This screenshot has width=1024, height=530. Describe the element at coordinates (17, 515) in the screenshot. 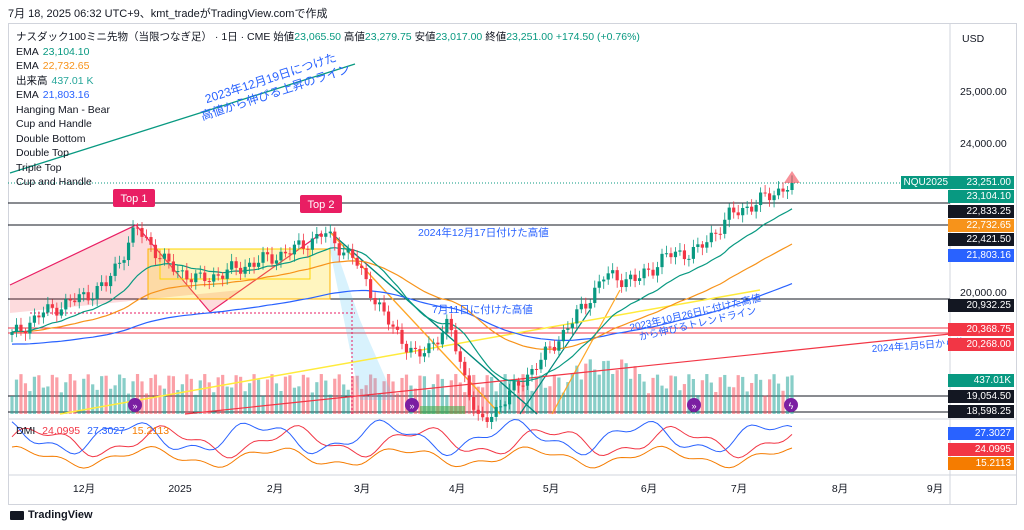

I see `tradingview-logo-icon` at that location.